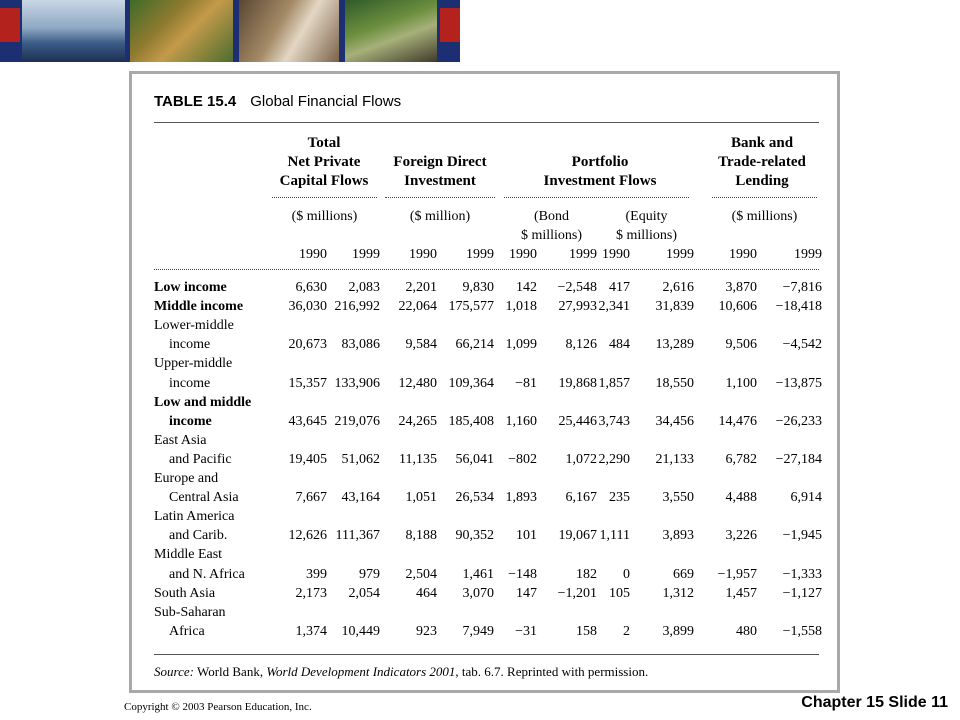  Describe the element at coordinates (421, 498) in the screenshot. I see `table-cell: 1,051` at that location.